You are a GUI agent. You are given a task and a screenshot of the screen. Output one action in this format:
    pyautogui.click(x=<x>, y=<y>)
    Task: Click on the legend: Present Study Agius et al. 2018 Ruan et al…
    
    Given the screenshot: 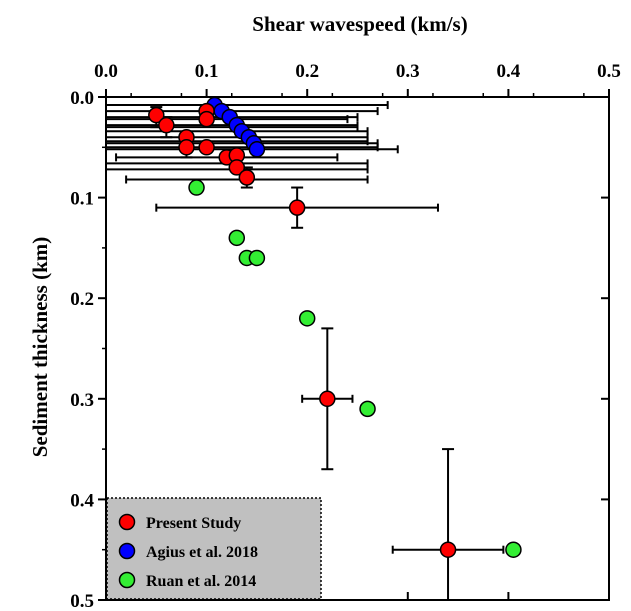 What is the action you would take?
    pyautogui.click(x=214, y=548)
    